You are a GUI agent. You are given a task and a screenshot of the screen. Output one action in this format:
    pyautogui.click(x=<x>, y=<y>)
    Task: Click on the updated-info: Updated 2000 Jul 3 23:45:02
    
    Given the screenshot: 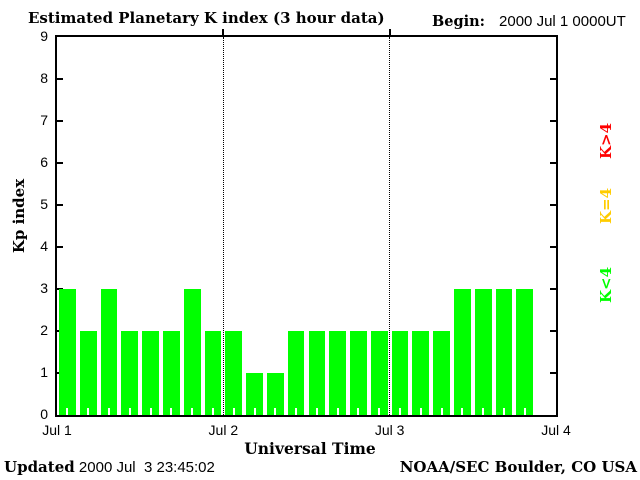 What is the action you would take?
    pyautogui.click(x=109, y=467)
    